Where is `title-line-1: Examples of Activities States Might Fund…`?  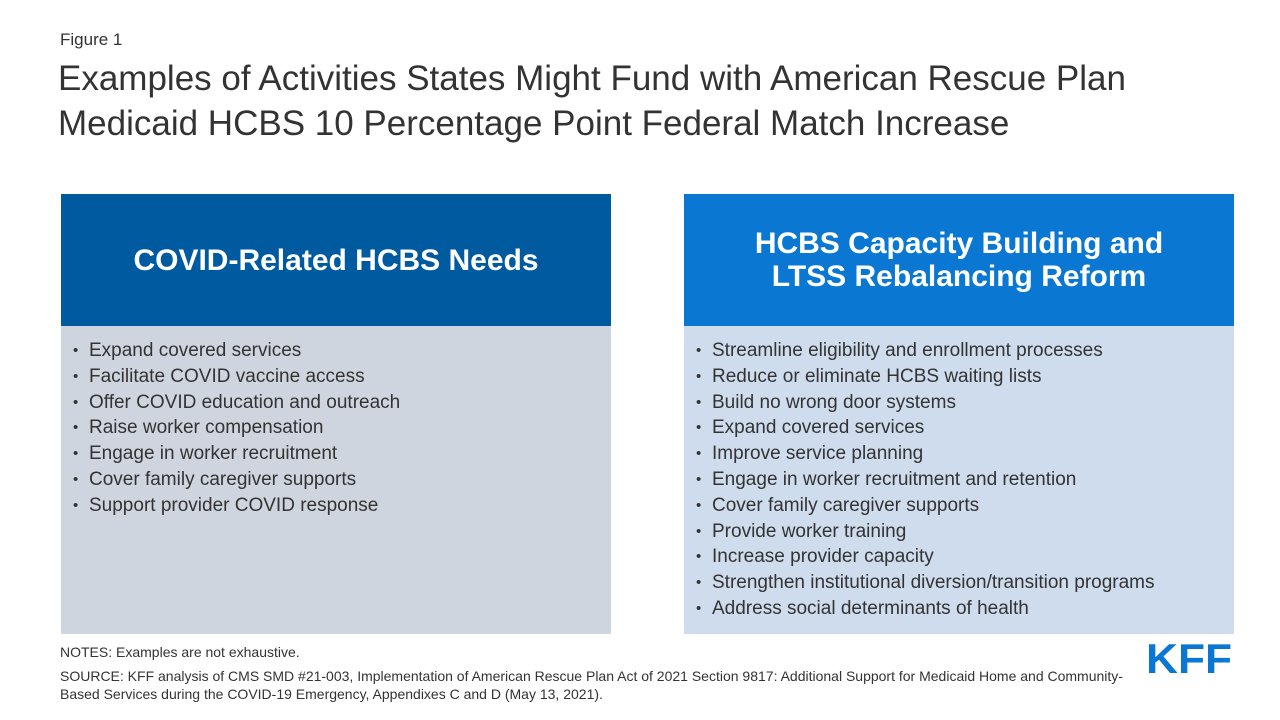 title-line-1: Examples of Activities States Might Fund… is located at coordinates (592, 78).